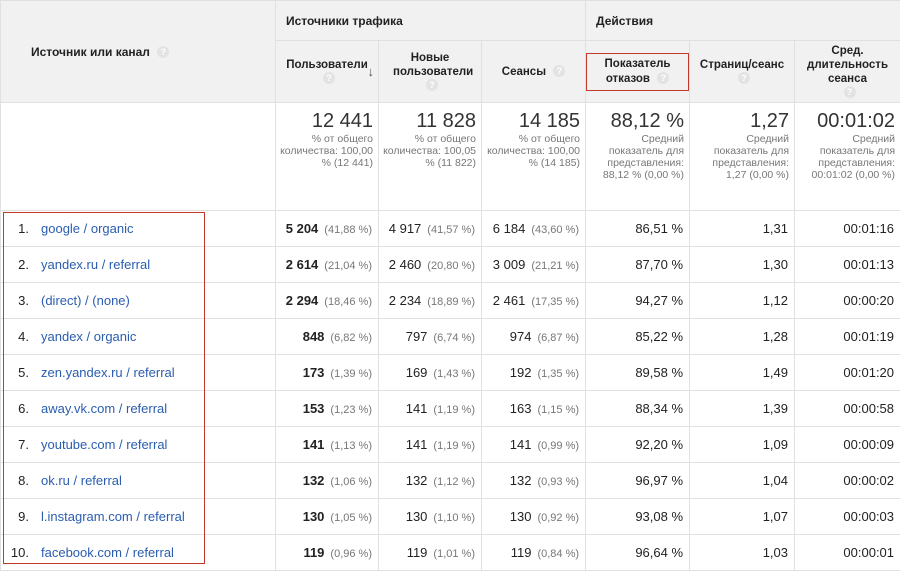 The image size is (900, 571). I want to click on users-cell: 5 204(41,88 %), so click(327, 229).